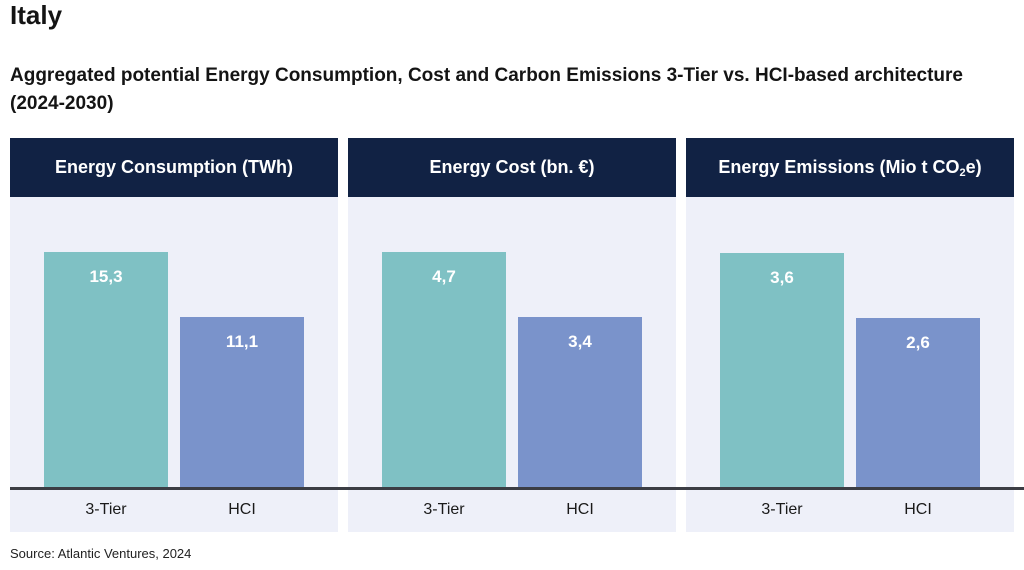 The width and height of the screenshot is (1024, 570). What do you see at coordinates (101, 553) in the screenshot?
I see `source-note: Source: Atlantic Ventures, 2024` at bounding box center [101, 553].